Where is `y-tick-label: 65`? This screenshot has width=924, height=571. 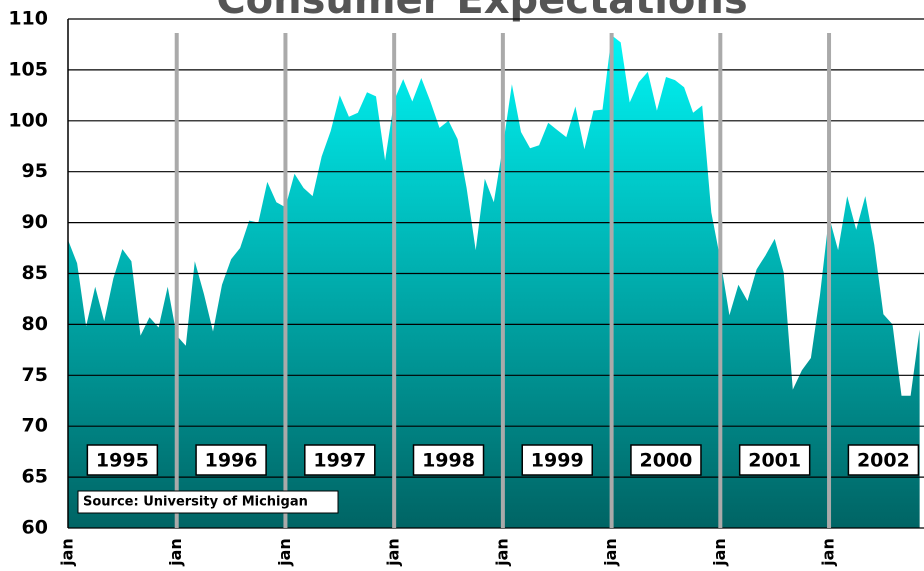 y-tick-label: 65 is located at coordinates (35, 477).